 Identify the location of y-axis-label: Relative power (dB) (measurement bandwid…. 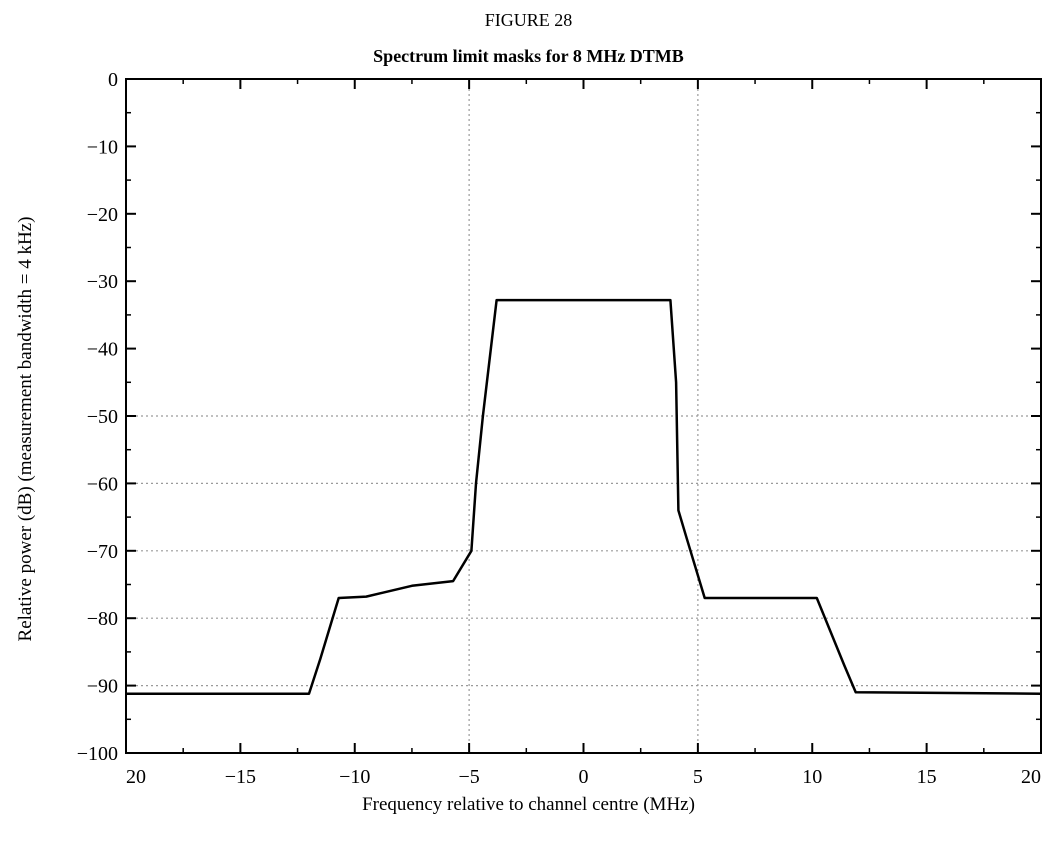
(25, 429).